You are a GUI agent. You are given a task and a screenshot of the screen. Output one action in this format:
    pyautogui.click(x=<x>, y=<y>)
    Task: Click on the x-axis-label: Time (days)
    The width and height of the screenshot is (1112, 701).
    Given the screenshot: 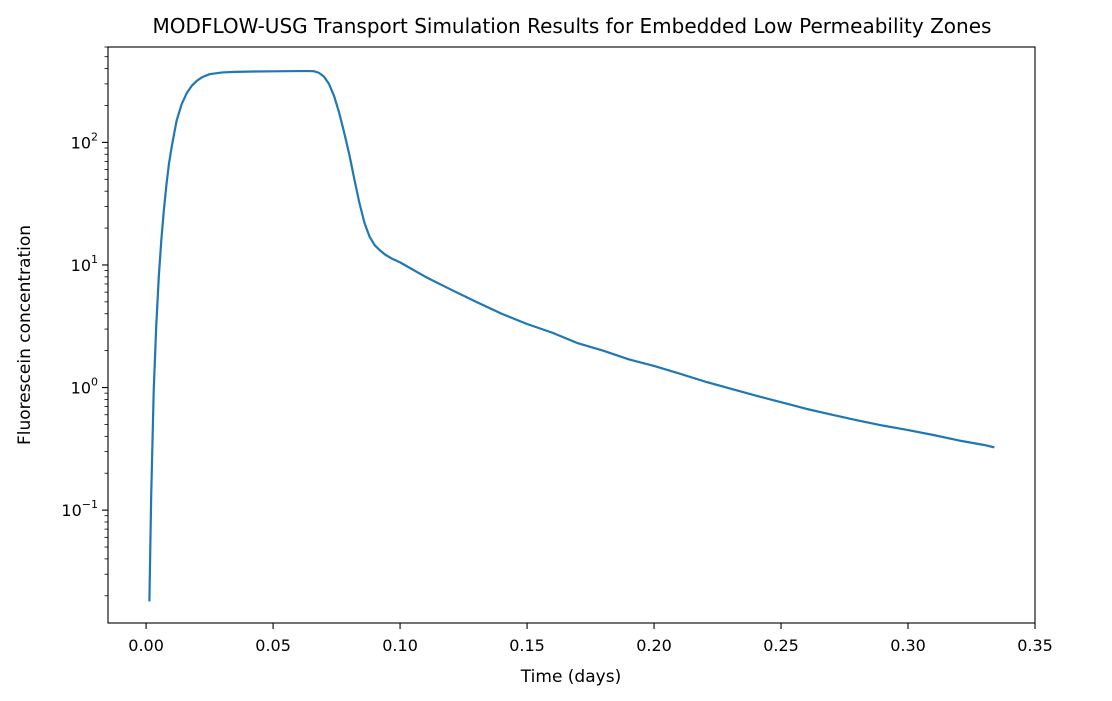 What is the action you would take?
    pyautogui.click(x=570, y=677)
    